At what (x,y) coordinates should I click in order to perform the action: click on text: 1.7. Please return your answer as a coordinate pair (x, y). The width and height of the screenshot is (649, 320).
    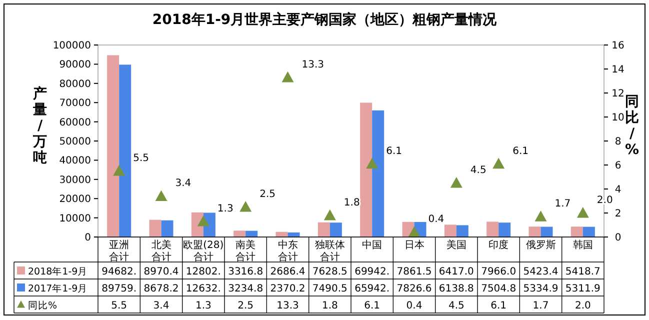
    Looking at the image, I should click on (562, 204).